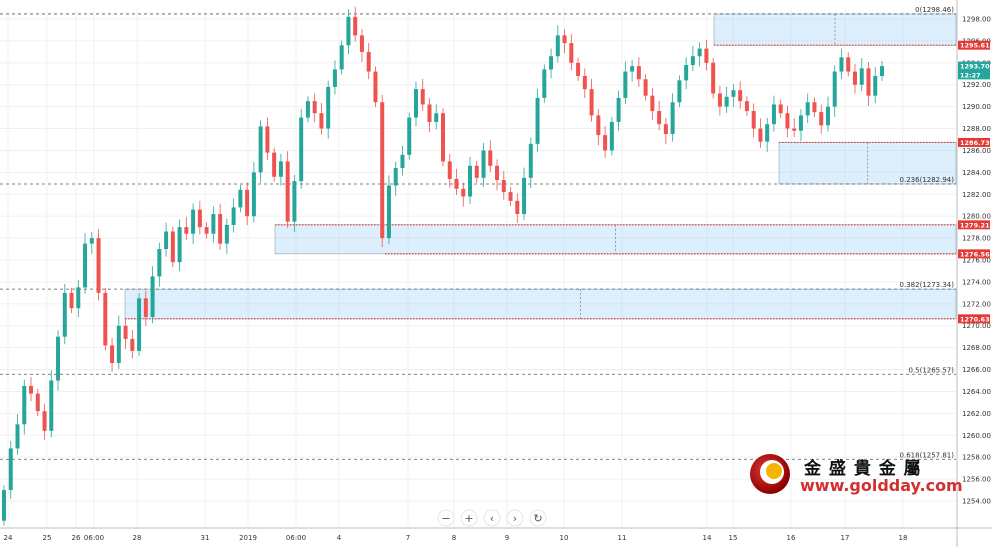 This screenshot has height=547, width=992. I want to click on x-tick-label: 18, so click(903, 538).